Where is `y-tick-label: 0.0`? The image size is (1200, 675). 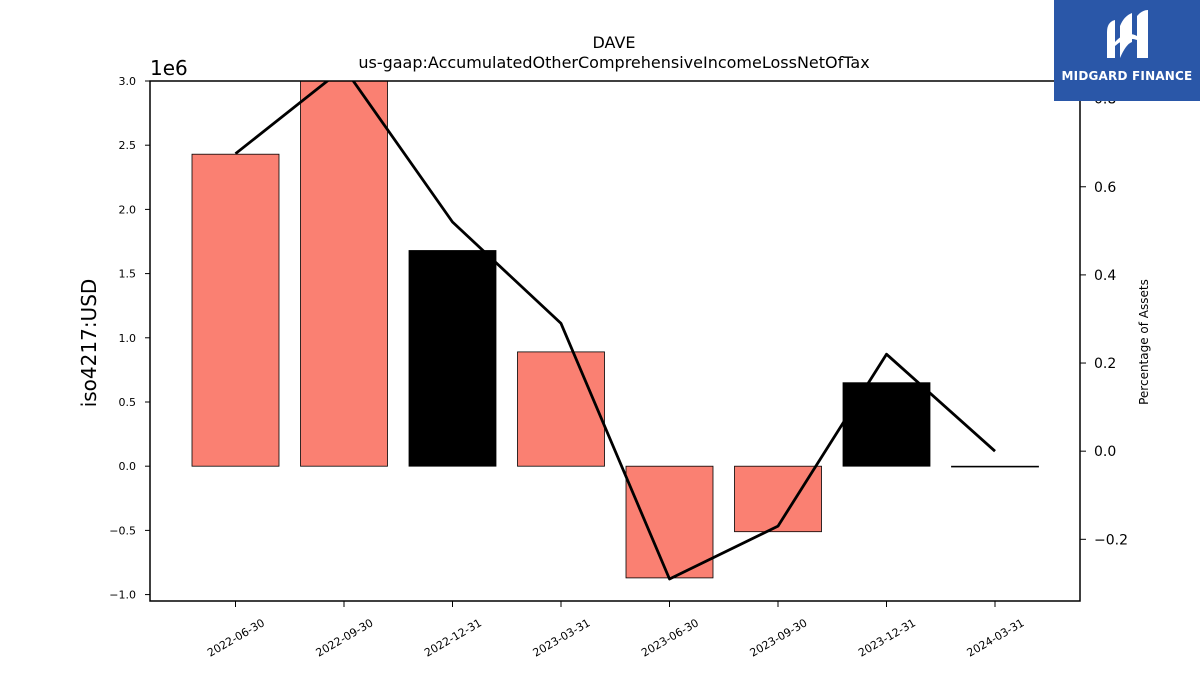
y-tick-label: 0.0 is located at coordinates (128, 466).